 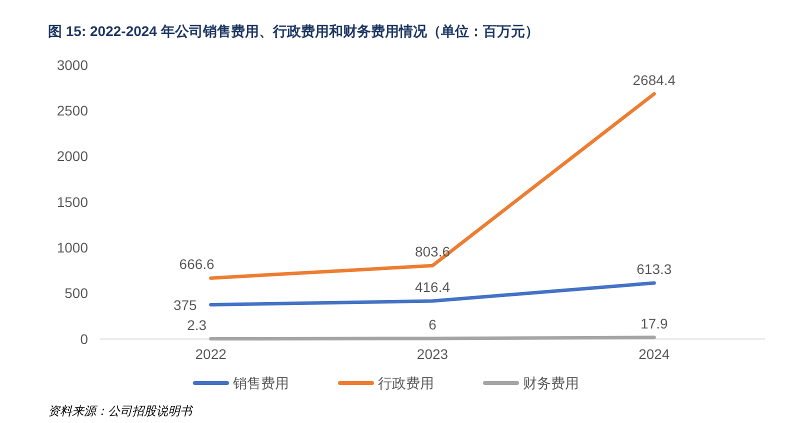 What do you see at coordinates (654, 80) in the screenshot?
I see `data-label: 2684.4` at bounding box center [654, 80].